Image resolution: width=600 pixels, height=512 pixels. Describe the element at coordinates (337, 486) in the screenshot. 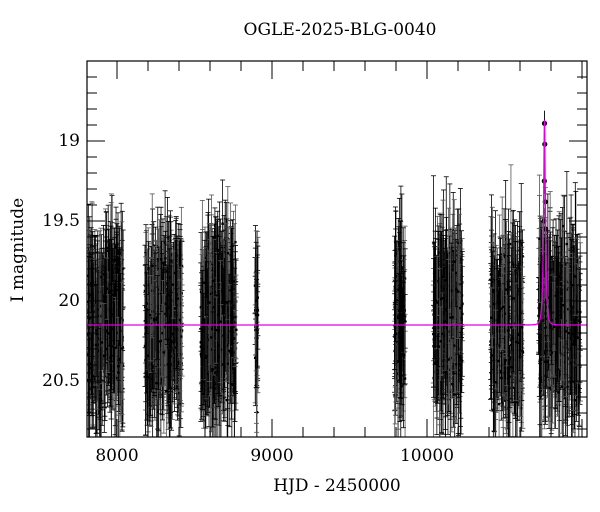

I see `x-axis-label: HJD - 2450000` at that location.